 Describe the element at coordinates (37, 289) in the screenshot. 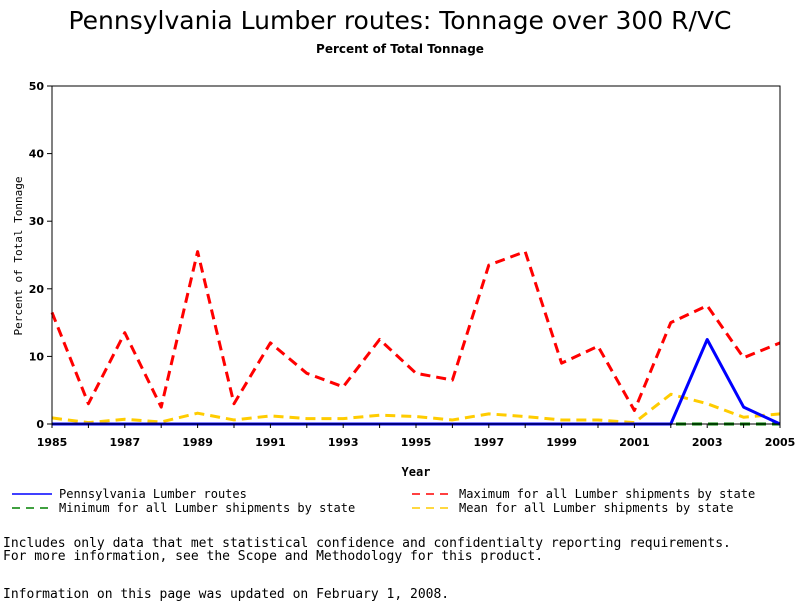

I see `y-tick-label: 20` at that location.